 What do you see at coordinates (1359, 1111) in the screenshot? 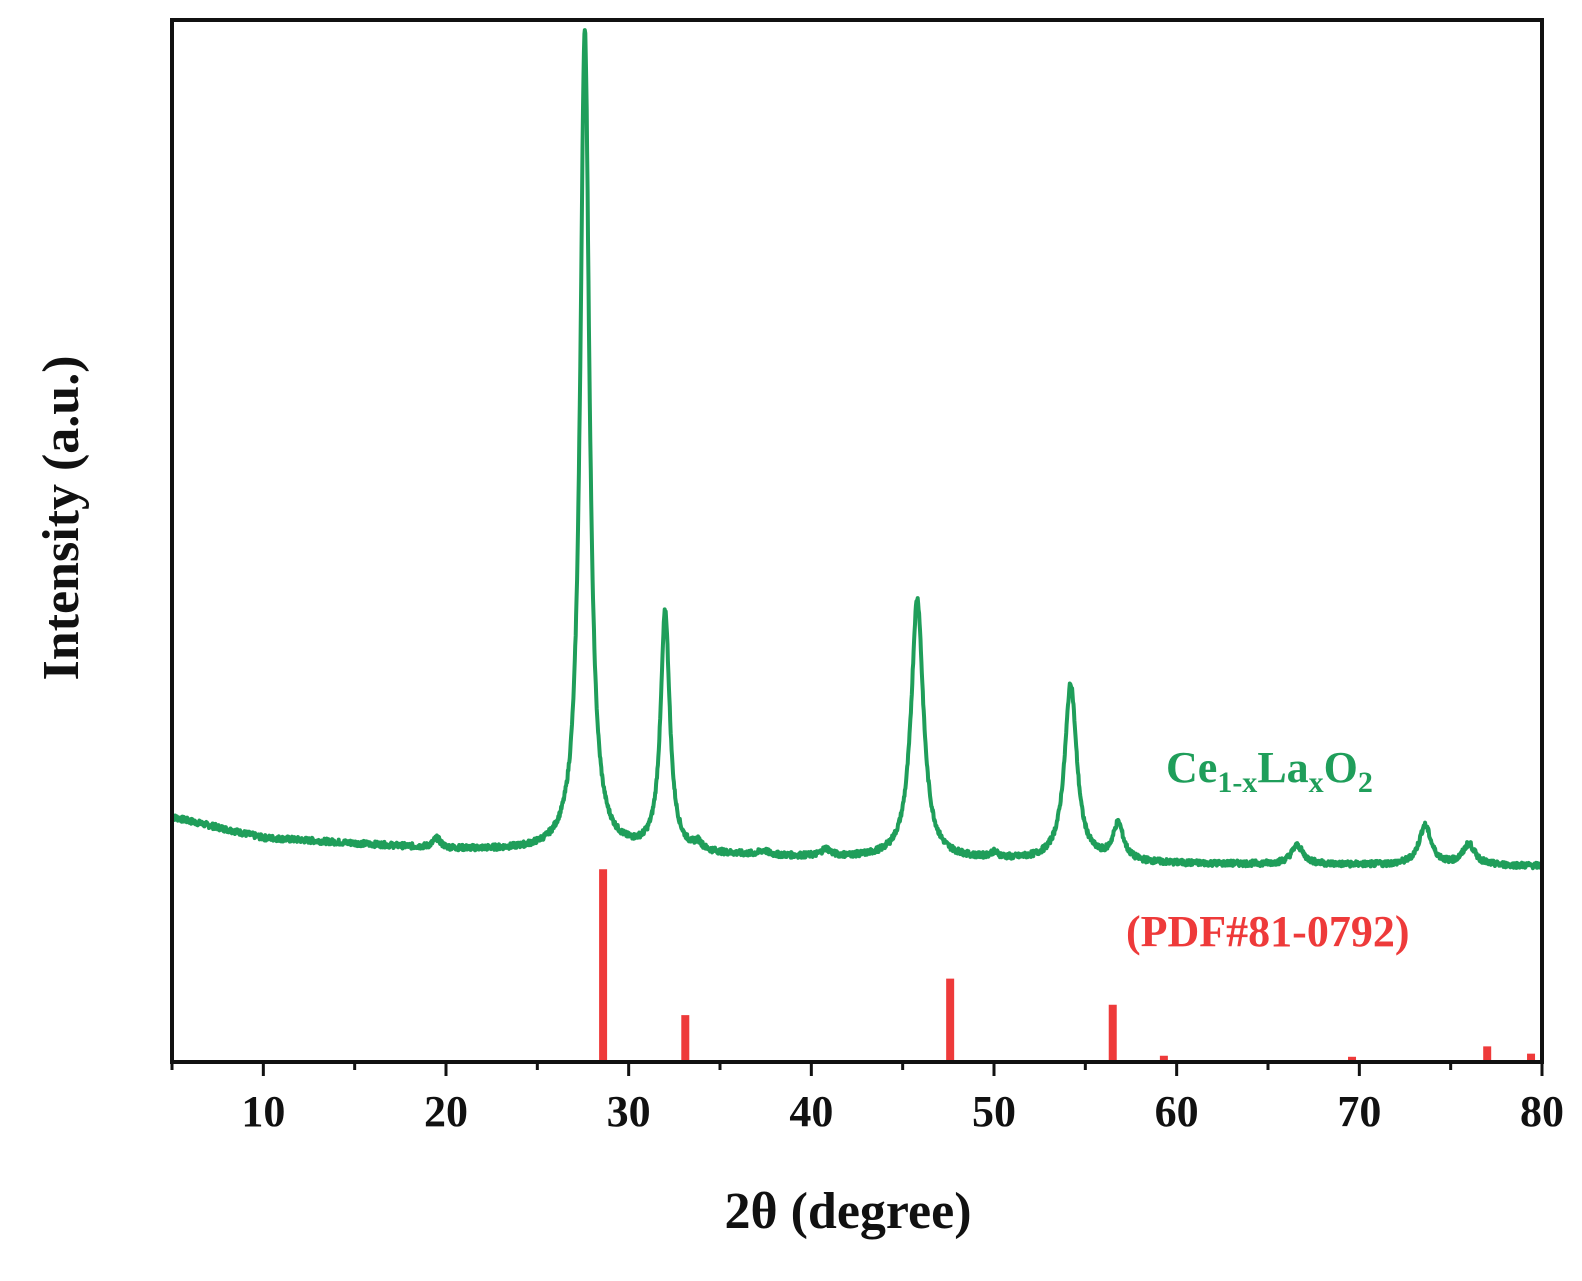
I see `x-tick-label: 70` at bounding box center [1359, 1111].